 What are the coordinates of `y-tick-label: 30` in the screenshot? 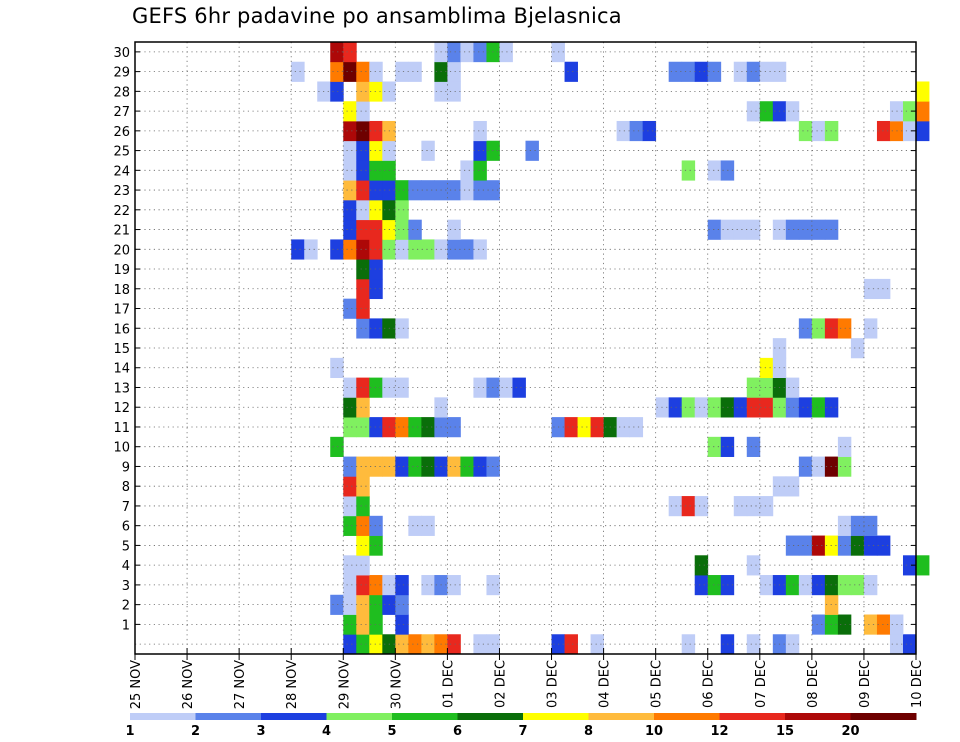 It's located at (121, 53).